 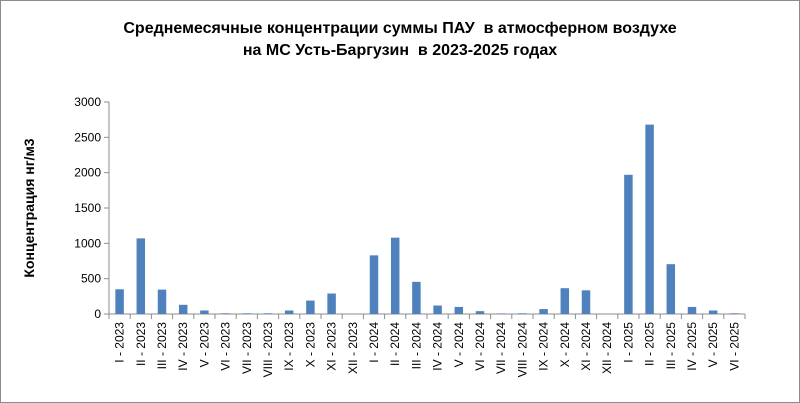 What do you see at coordinates (97, 314) in the screenshot?
I see `y-tick-label: 0` at bounding box center [97, 314].